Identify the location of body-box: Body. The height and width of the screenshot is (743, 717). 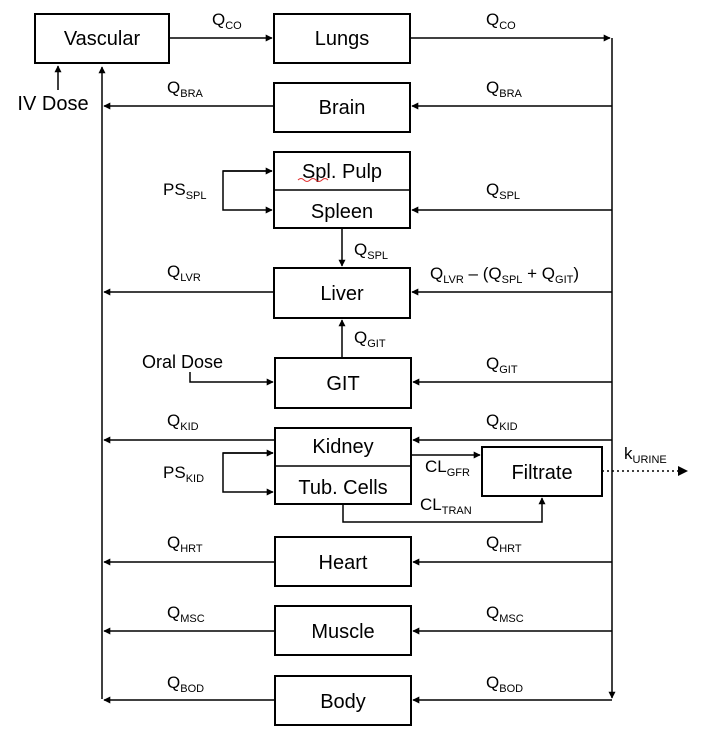
(343, 700).